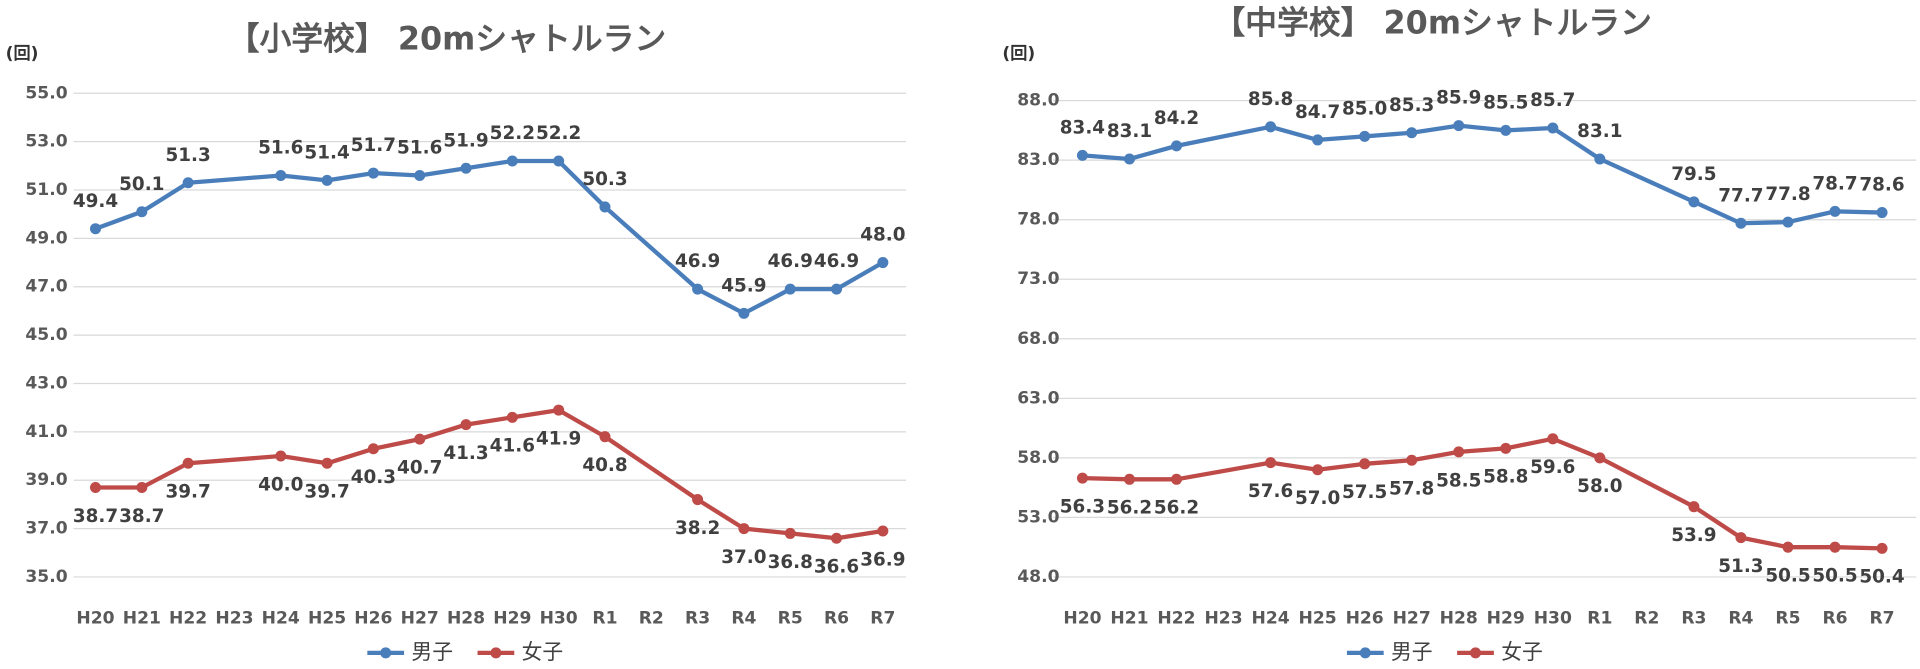 This screenshot has width=1920, height=669. I want to click on y-tick-label: 68.0, so click(1038, 339).